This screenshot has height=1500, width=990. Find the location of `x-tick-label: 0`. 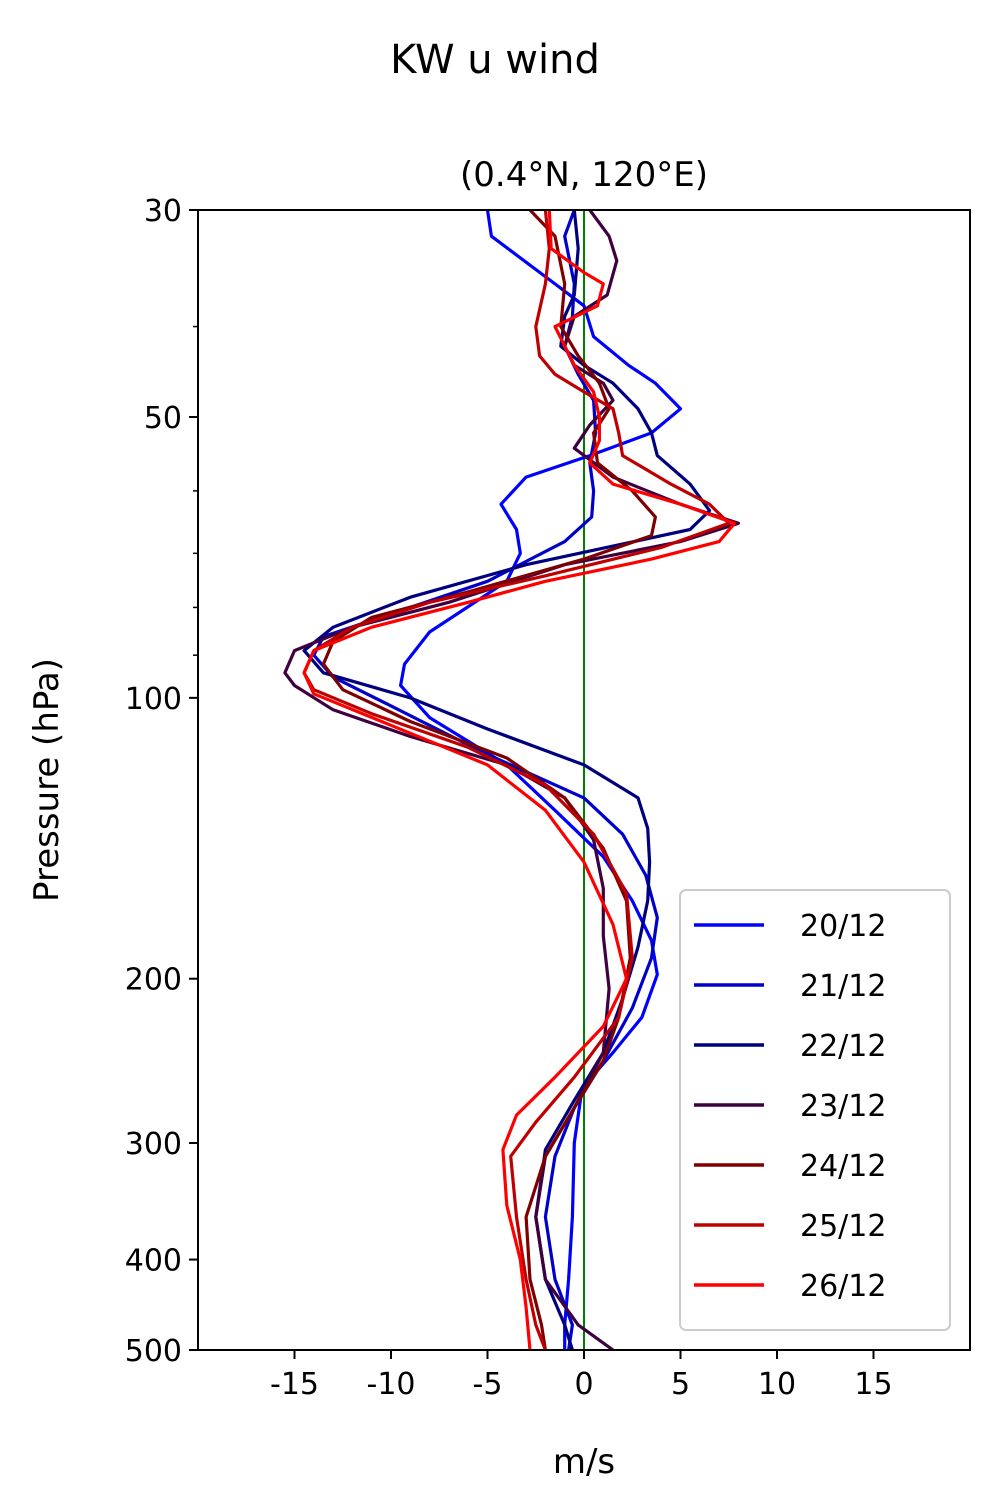

x-tick-label: 0 is located at coordinates (583, 1384).